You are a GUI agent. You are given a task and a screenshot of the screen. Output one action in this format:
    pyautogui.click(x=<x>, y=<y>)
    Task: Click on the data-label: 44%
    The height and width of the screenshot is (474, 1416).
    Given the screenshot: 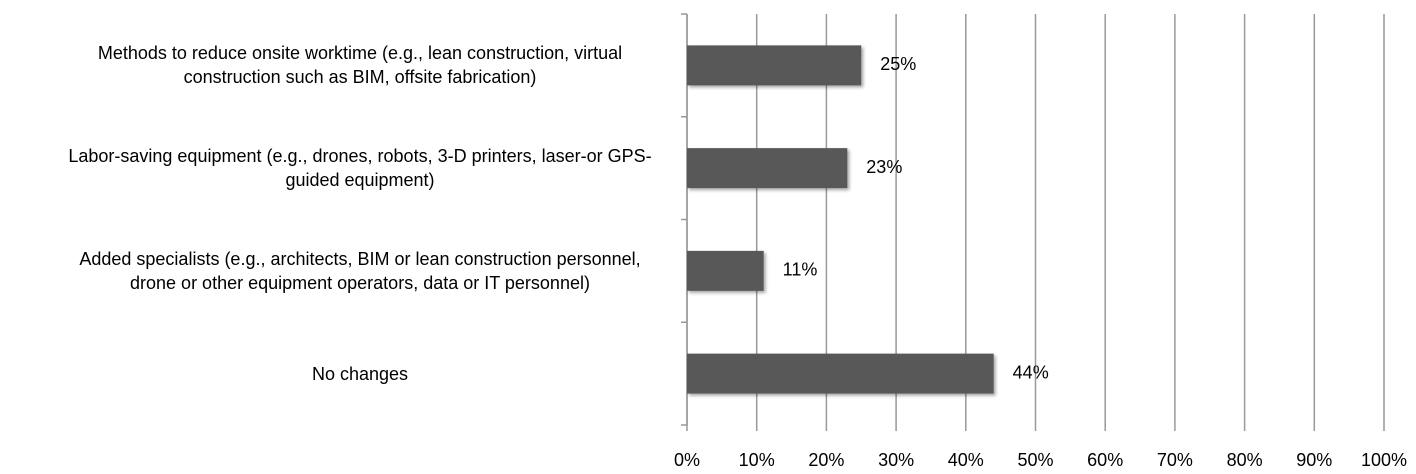 What is the action you would take?
    pyautogui.click(x=1031, y=372)
    